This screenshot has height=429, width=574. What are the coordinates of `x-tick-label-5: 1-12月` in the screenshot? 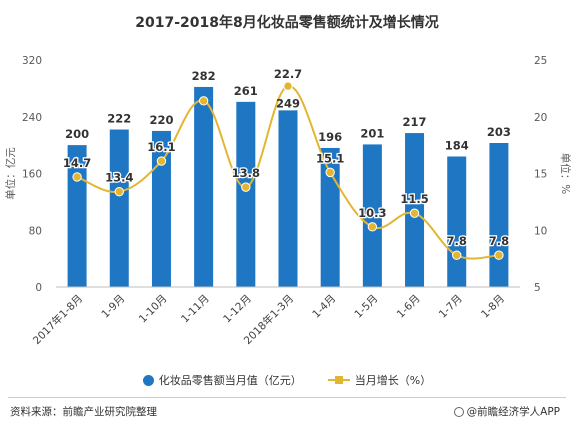 It's located at (237, 309).